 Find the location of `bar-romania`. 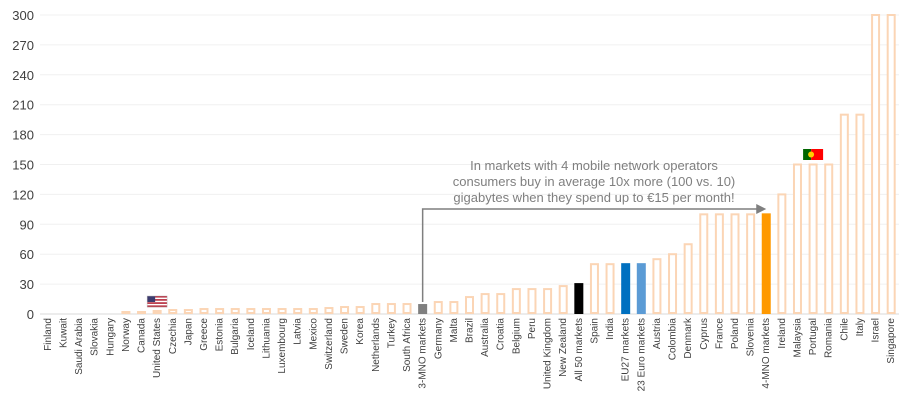

bar-romania is located at coordinates (829, 238).